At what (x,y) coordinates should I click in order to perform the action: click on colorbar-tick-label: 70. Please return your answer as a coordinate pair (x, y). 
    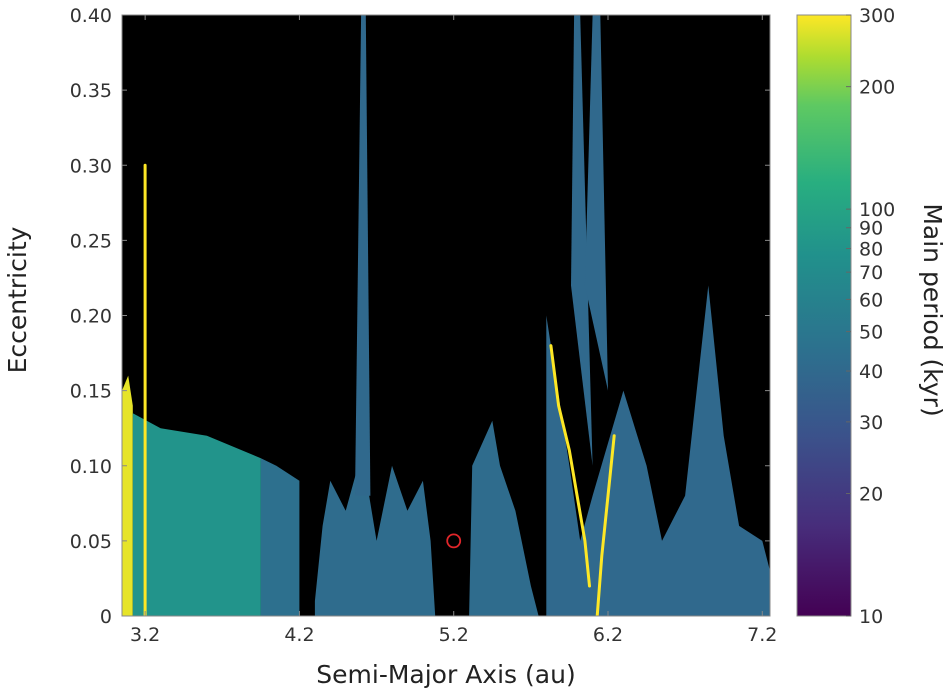
    Looking at the image, I should click on (871, 273).